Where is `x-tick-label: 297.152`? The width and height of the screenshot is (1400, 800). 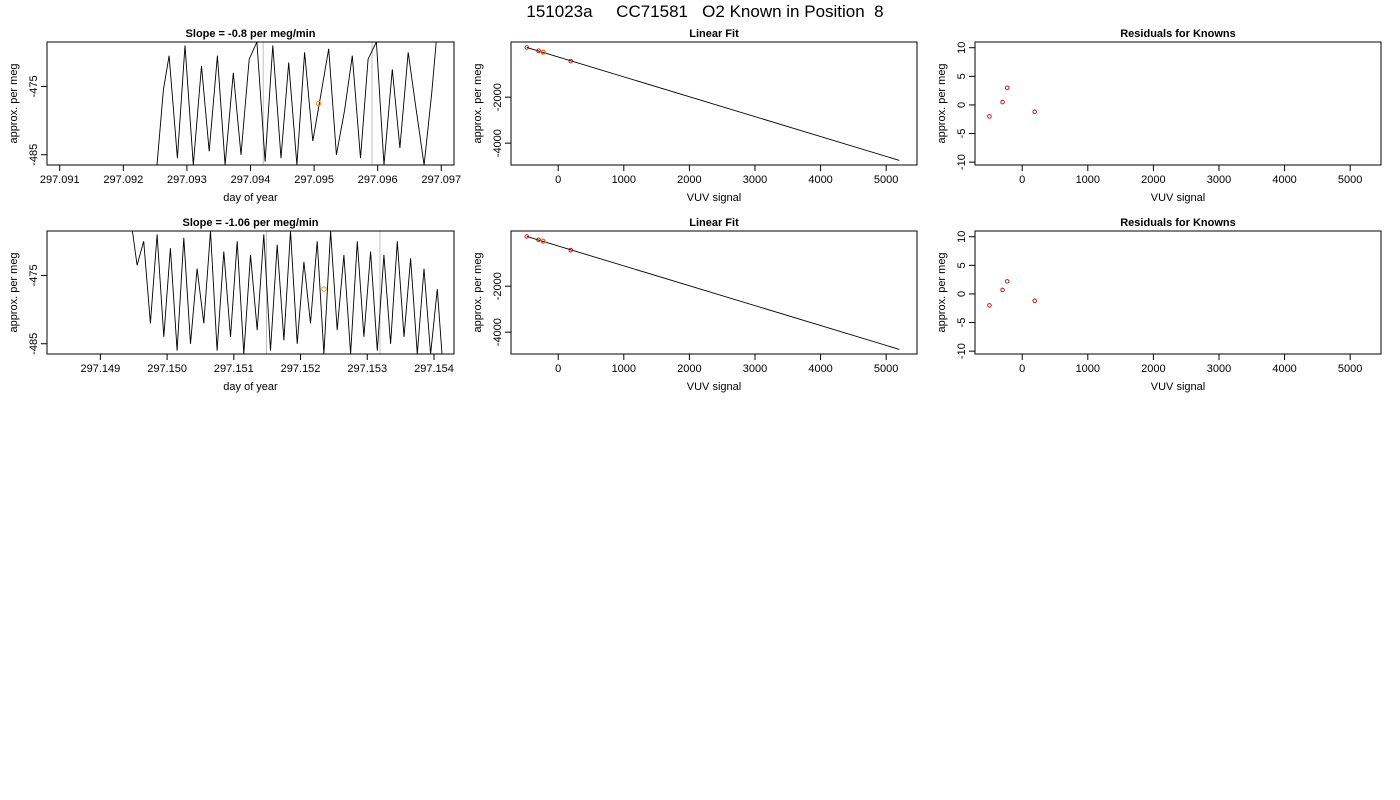
x-tick-label: 297.152 is located at coordinates (301, 369).